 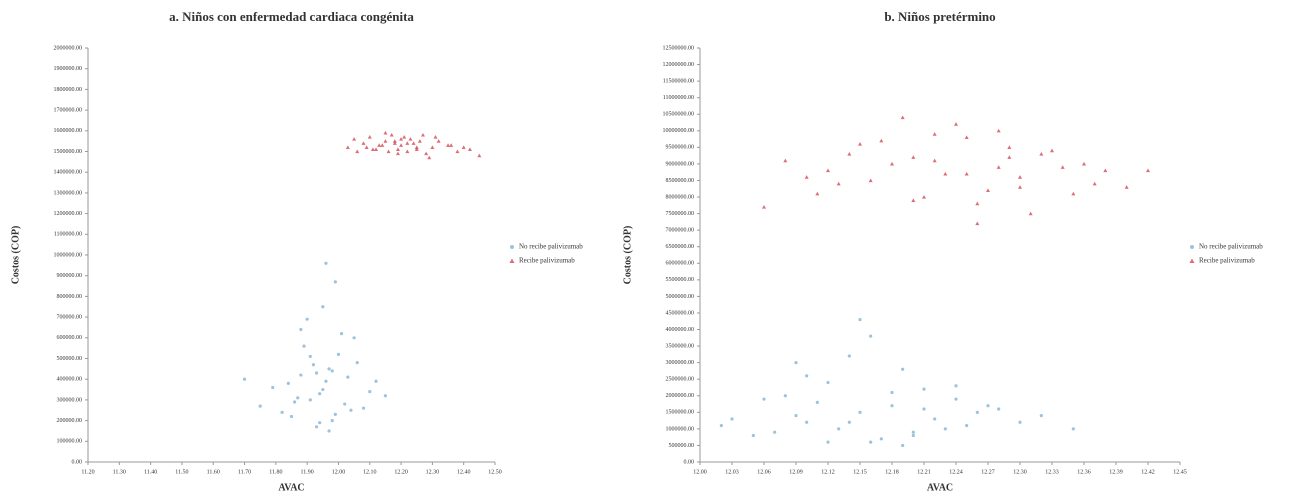 What do you see at coordinates (679, 115) in the screenshot?
I see `y-tick-label: 10500000.00` at bounding box center [679, 115].